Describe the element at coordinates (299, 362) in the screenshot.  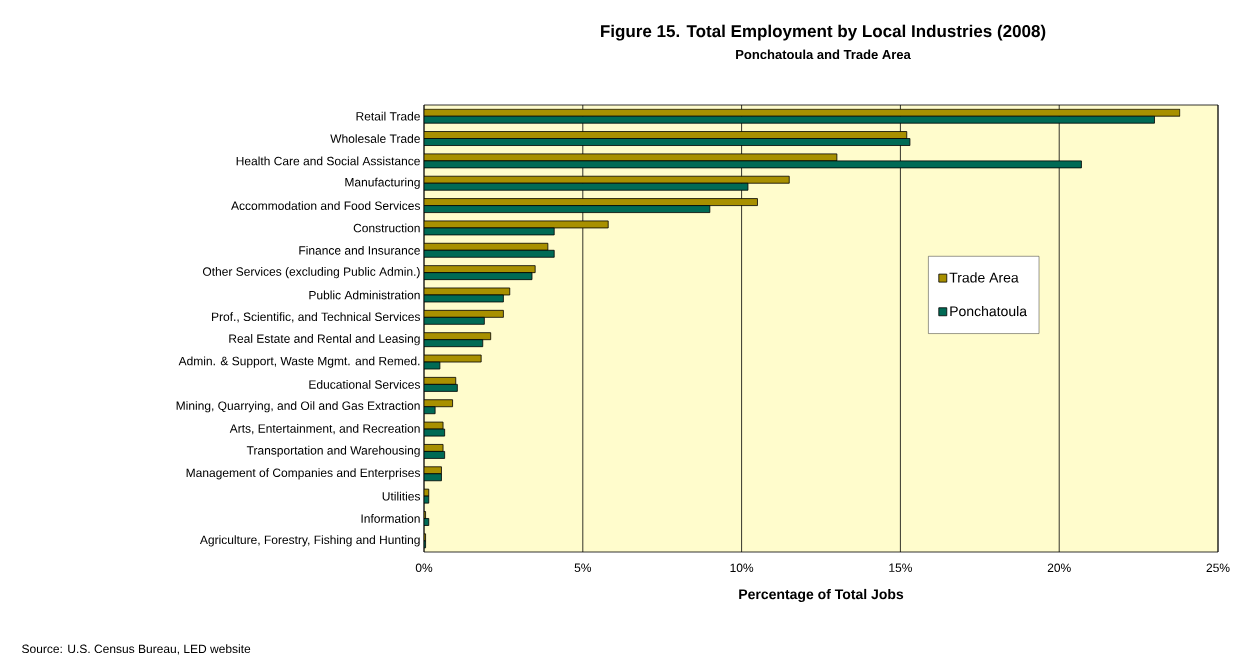
I see `y-tick-label: Admin. & Support, Waste Mgmt. and Remed.` at that location.